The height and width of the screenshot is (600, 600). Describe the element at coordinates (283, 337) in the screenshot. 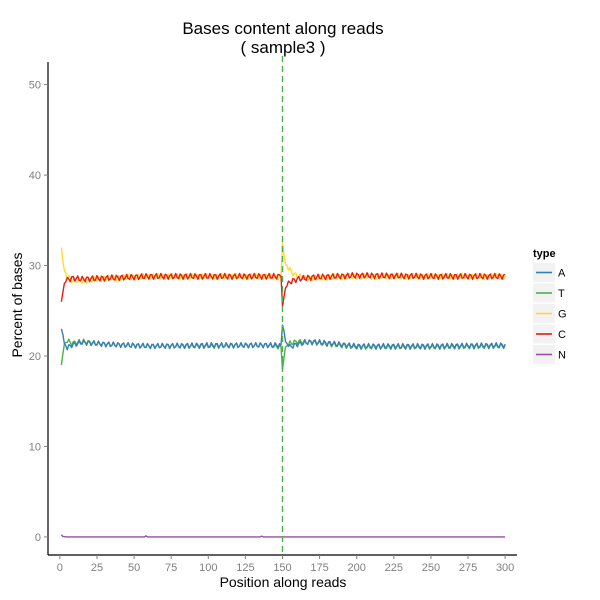

I see `series-line-A` at that location.